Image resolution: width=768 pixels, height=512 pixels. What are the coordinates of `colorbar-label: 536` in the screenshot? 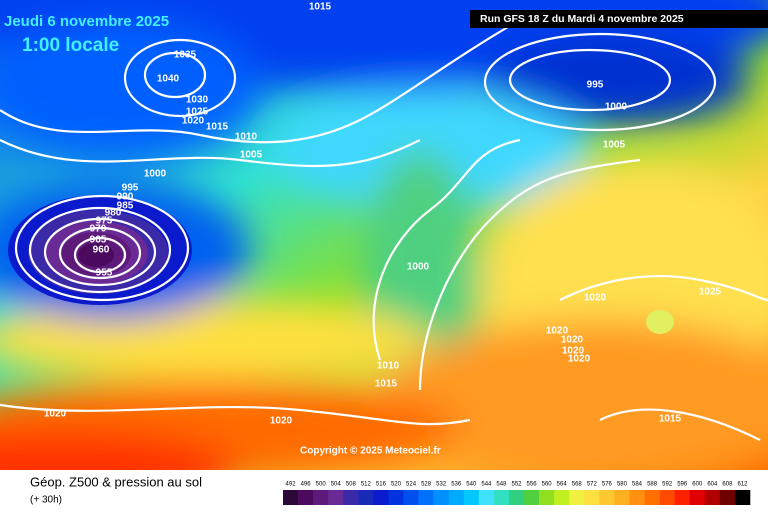 It's located at (456, 485).